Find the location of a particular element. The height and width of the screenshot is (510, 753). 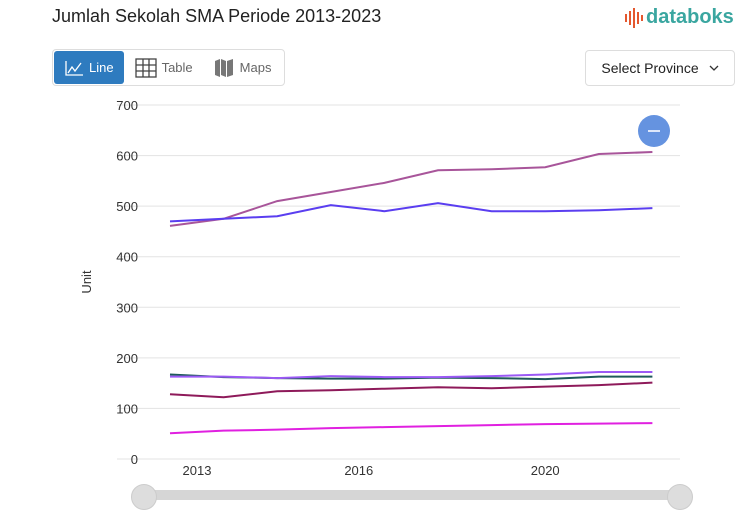

logo-bars-icon is located at coordinates (634, 17).